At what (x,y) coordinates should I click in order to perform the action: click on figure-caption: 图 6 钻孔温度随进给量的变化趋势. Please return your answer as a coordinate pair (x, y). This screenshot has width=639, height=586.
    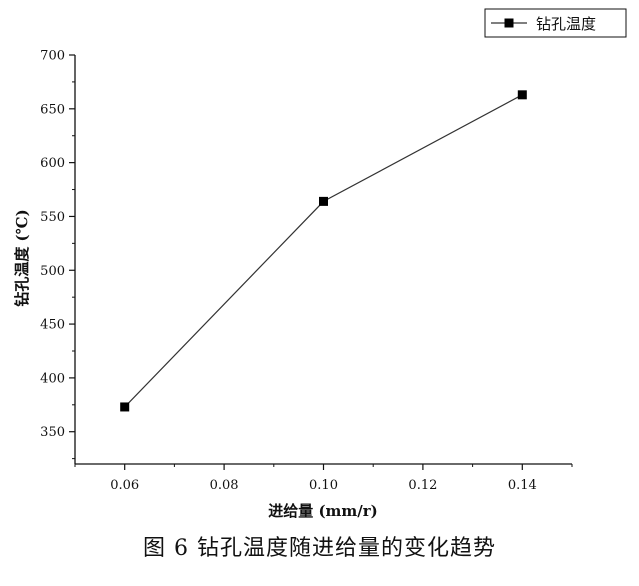
    Looking at the image, I should click on (319, 548).